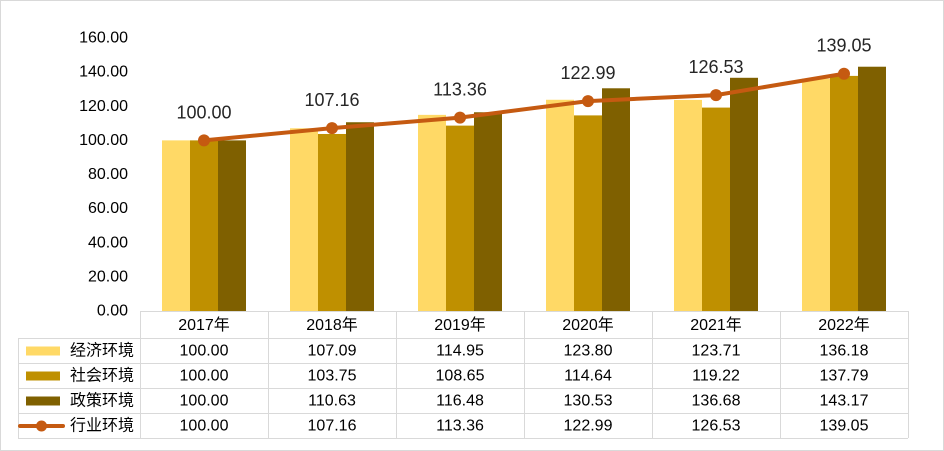  I want to click on table-header-category: 2021年, so click(716, 325).